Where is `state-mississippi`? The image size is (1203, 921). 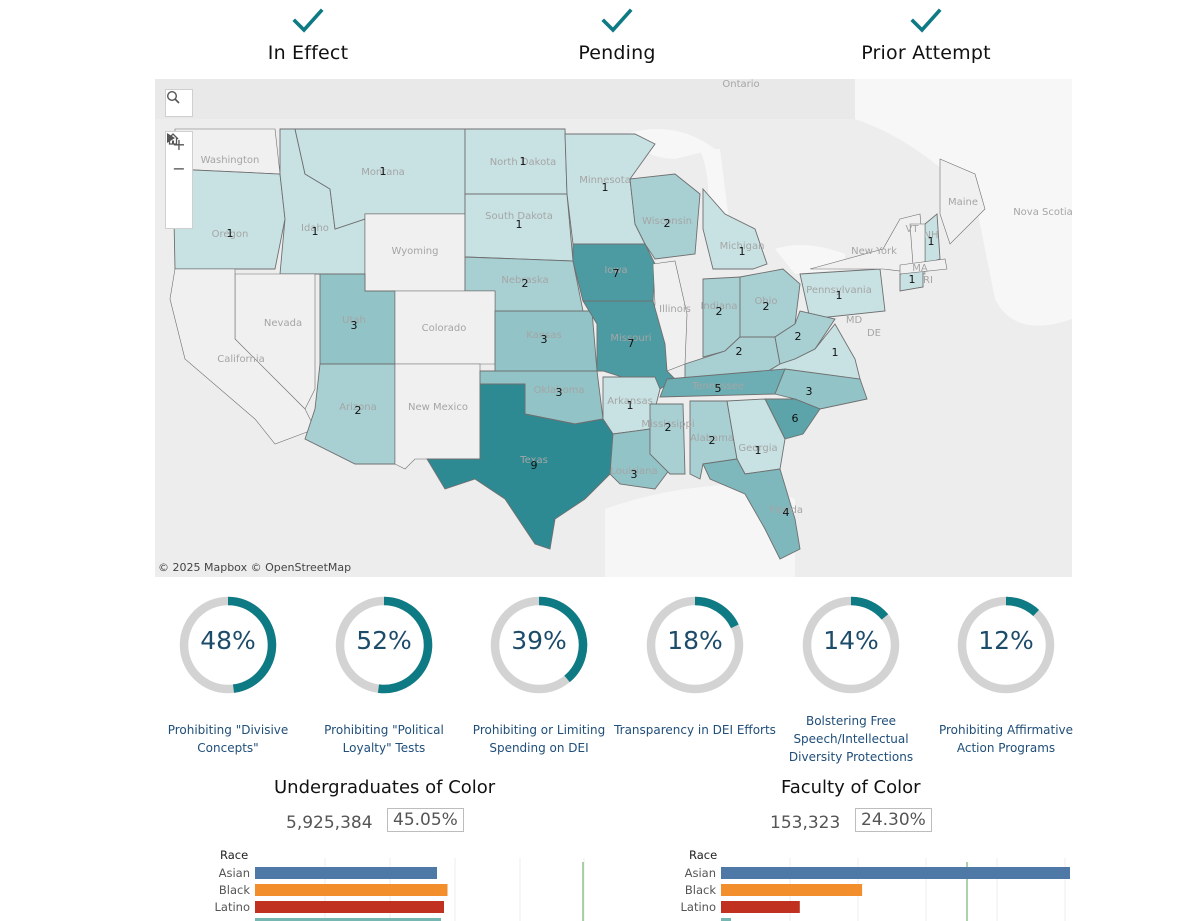
state-mississippi is located at coordinates (667, 439).